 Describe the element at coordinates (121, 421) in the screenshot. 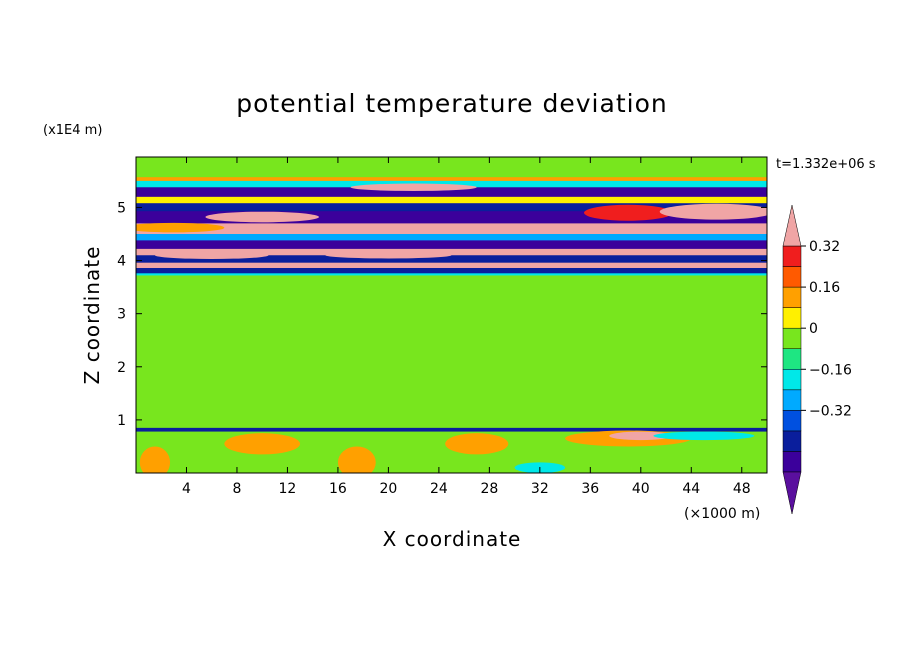

I see `y-tick-label: 1` at that location.